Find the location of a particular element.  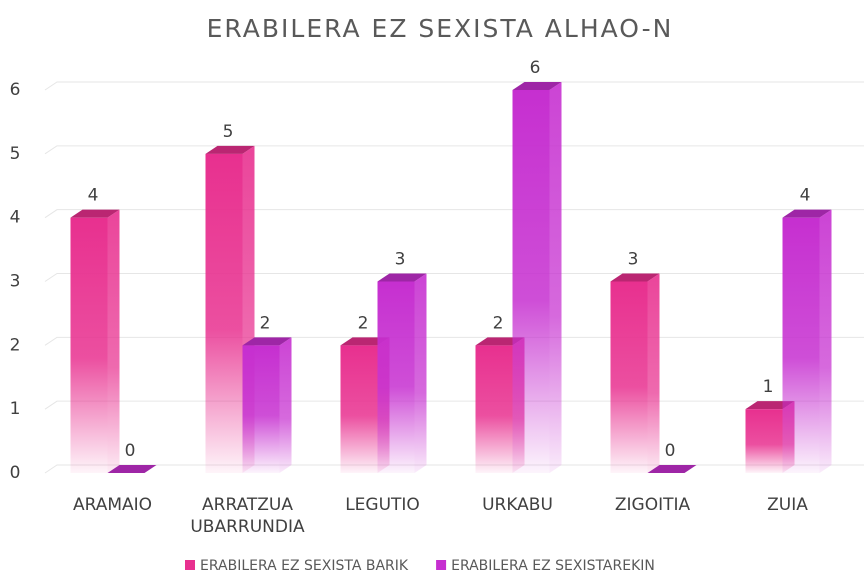

y-tick-label: 3 is located at coordinates (15, 282).